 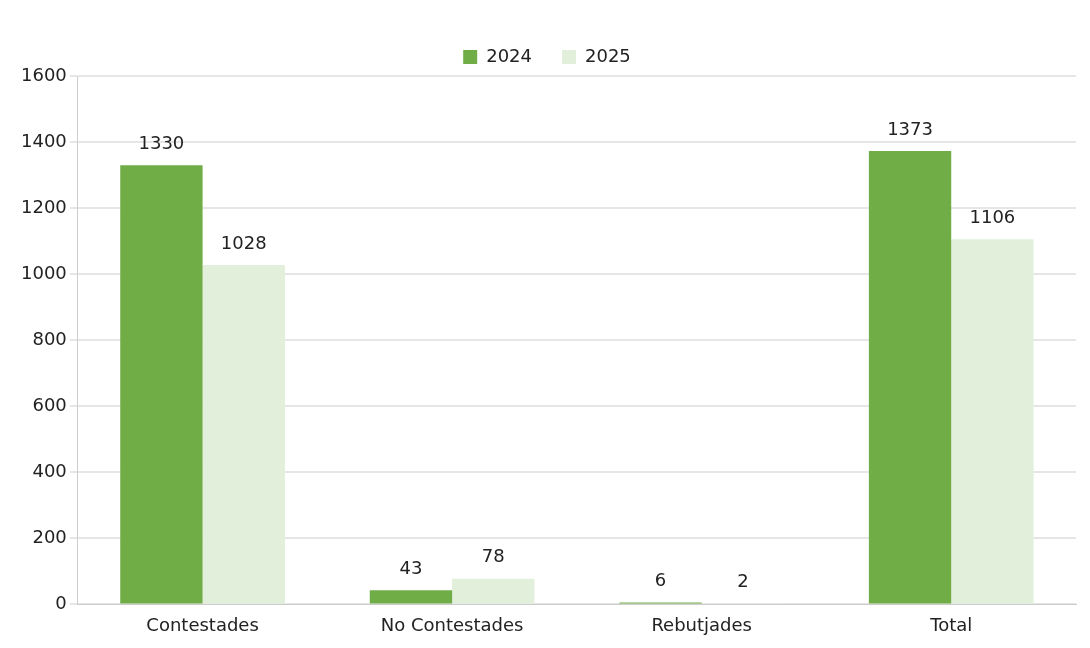 What do you see at coordinates (493, 556) in the screenshot?
I see `data-label: 78` at bounding box center [493, 556].